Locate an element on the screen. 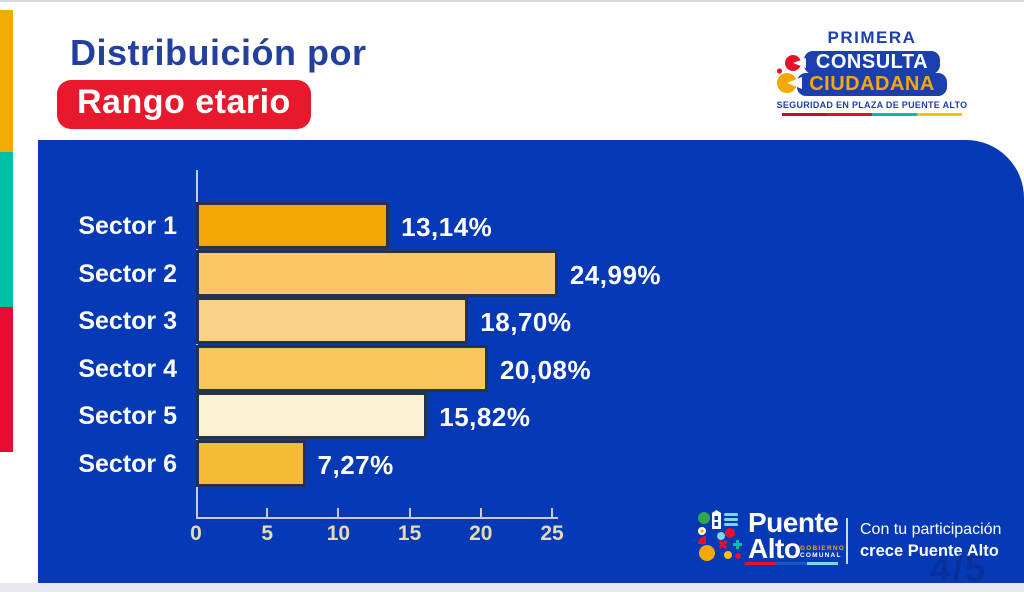 This screenshot has width=1024, height=592. x-axis-ticklabel: 5 is located at coordinates (267, 533).